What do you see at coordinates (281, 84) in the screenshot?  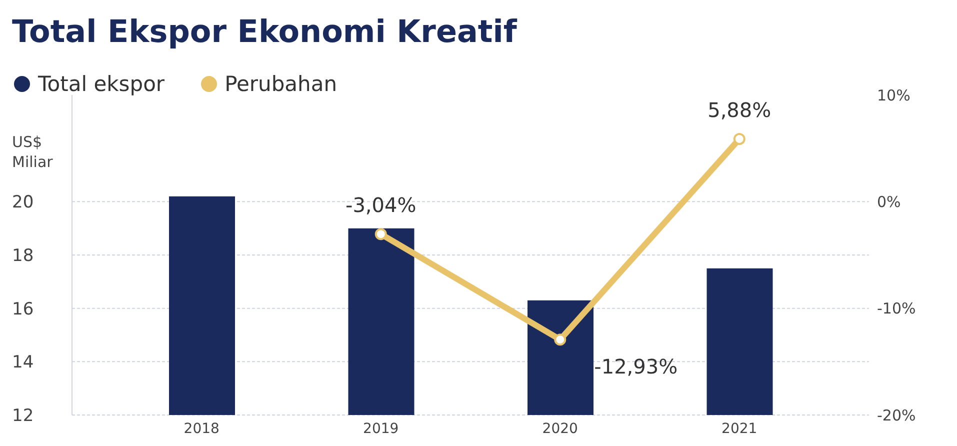 I see `legend-label: Perubahan` at bounding box center [281, 84].